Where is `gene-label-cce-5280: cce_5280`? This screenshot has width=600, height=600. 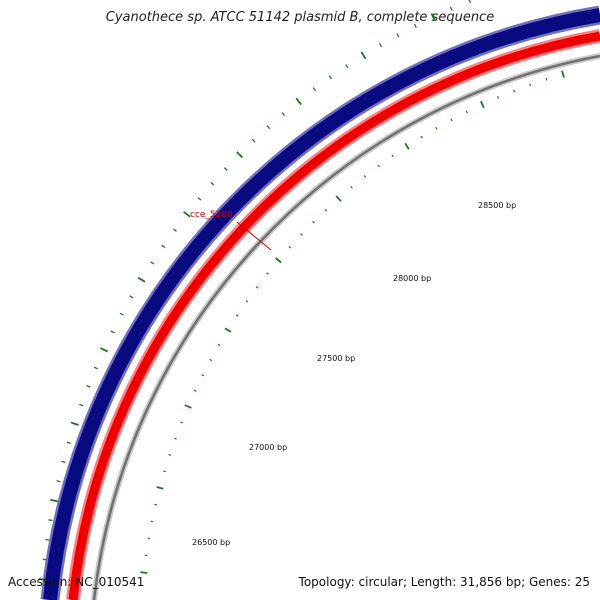 gene-label-cce-5280: cce_5280 is located at coordinates (211, 215).